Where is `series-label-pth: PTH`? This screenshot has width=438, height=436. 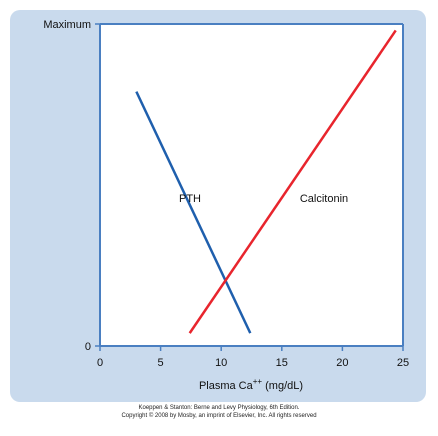
series-label-pth: PTH is located at coordinates (190, 199).